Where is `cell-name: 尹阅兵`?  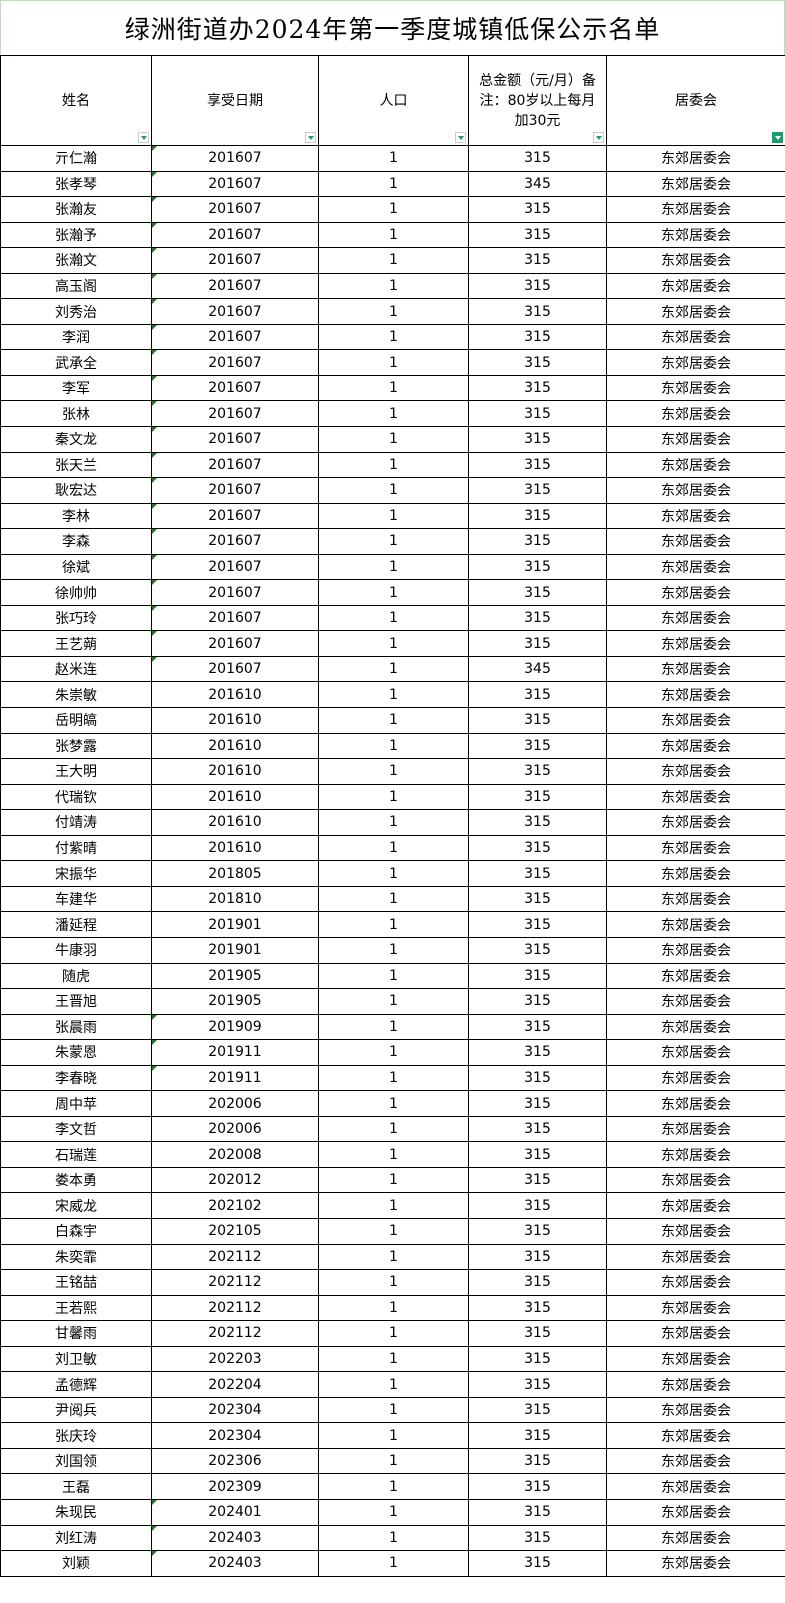
cell-name: 尹阅兵 is located at coordinates (76, 1410).